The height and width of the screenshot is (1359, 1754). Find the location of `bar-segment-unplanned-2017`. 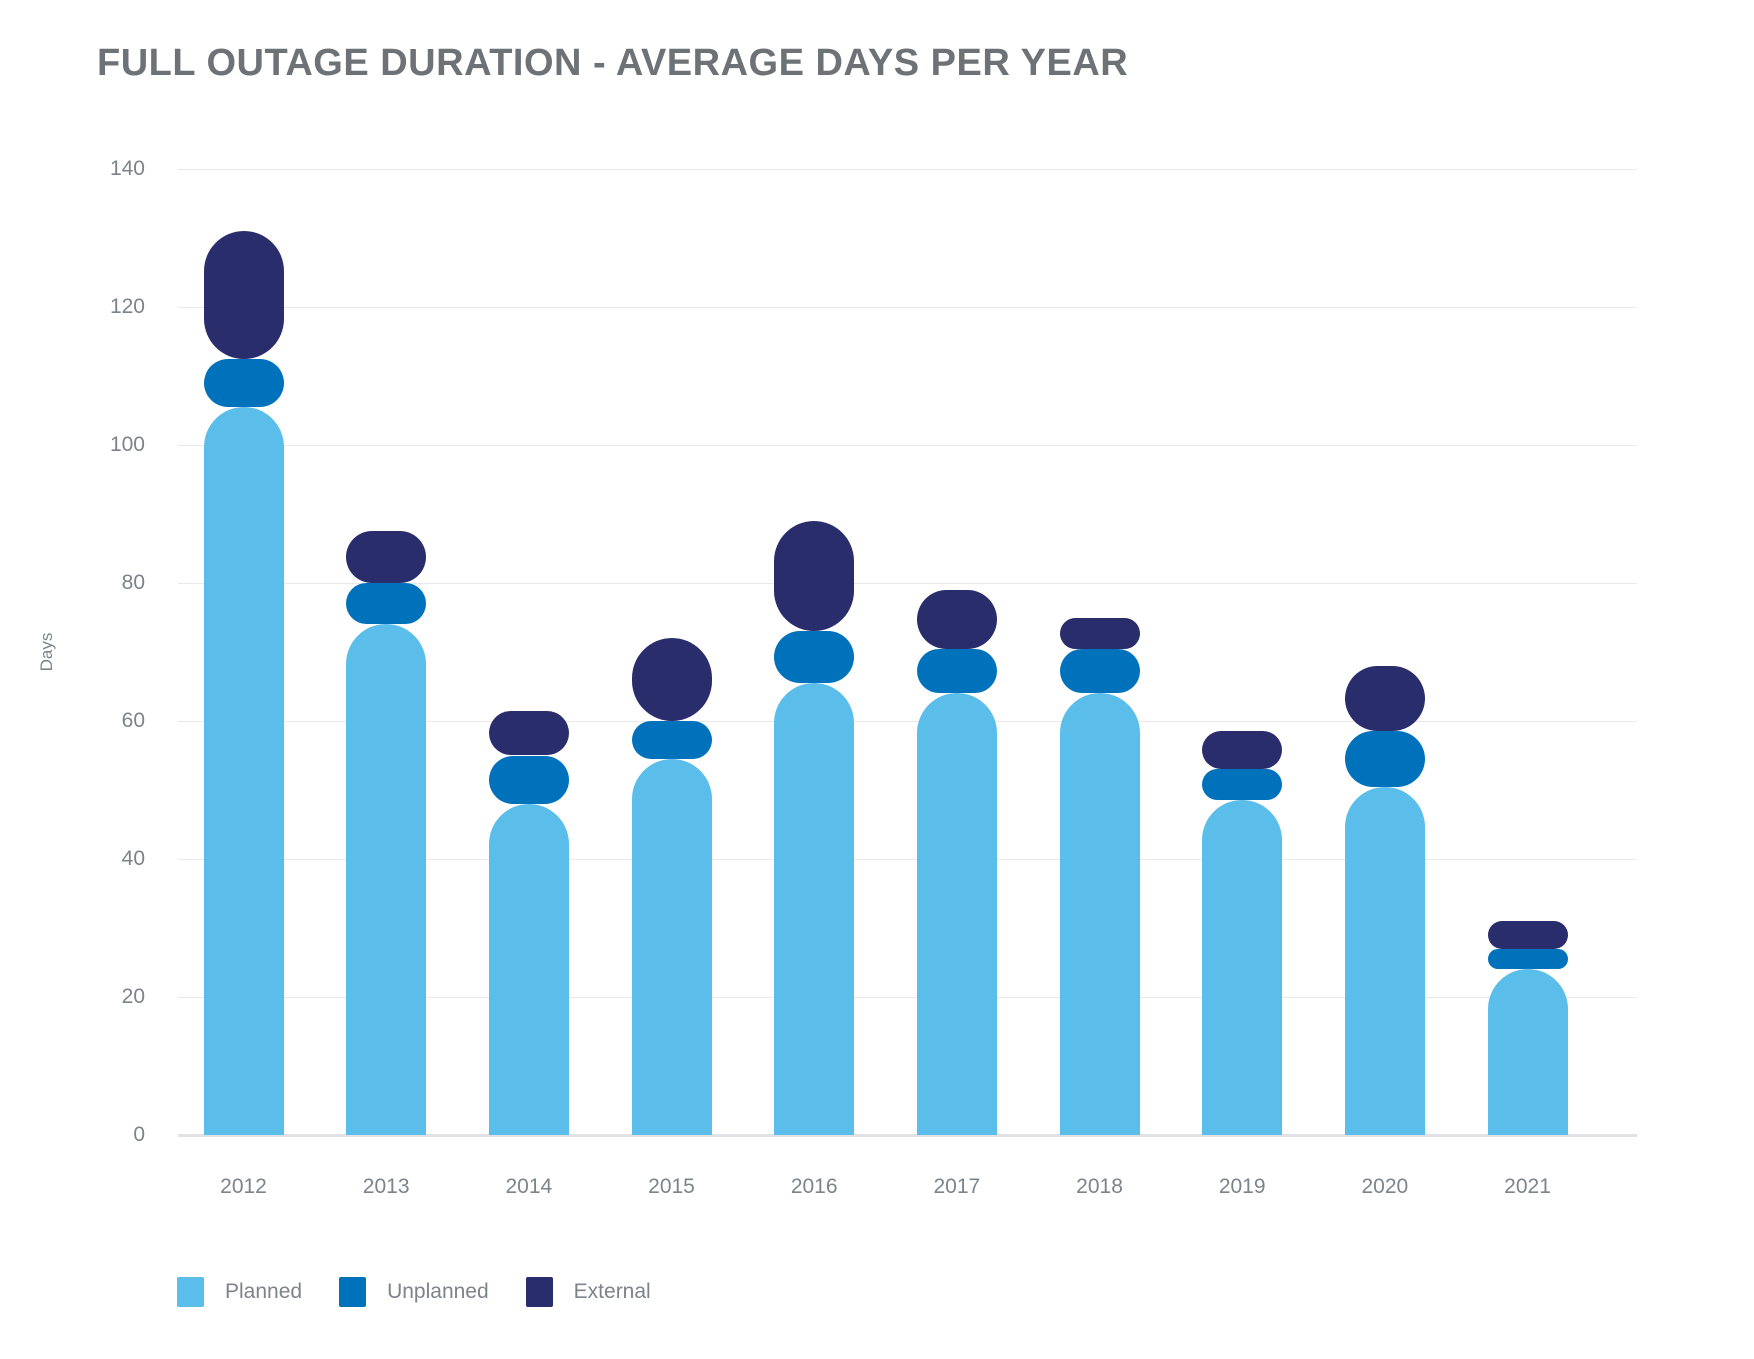

bar-segment-unplanned-2017 is located at coordinates (956, 671).